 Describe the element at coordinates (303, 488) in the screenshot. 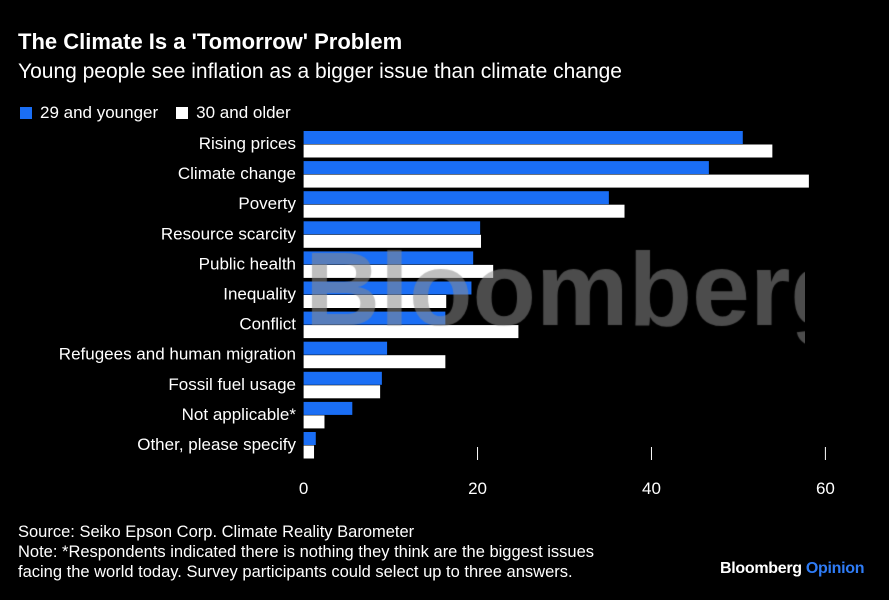

I see `x-tick-label: 0` at that location.